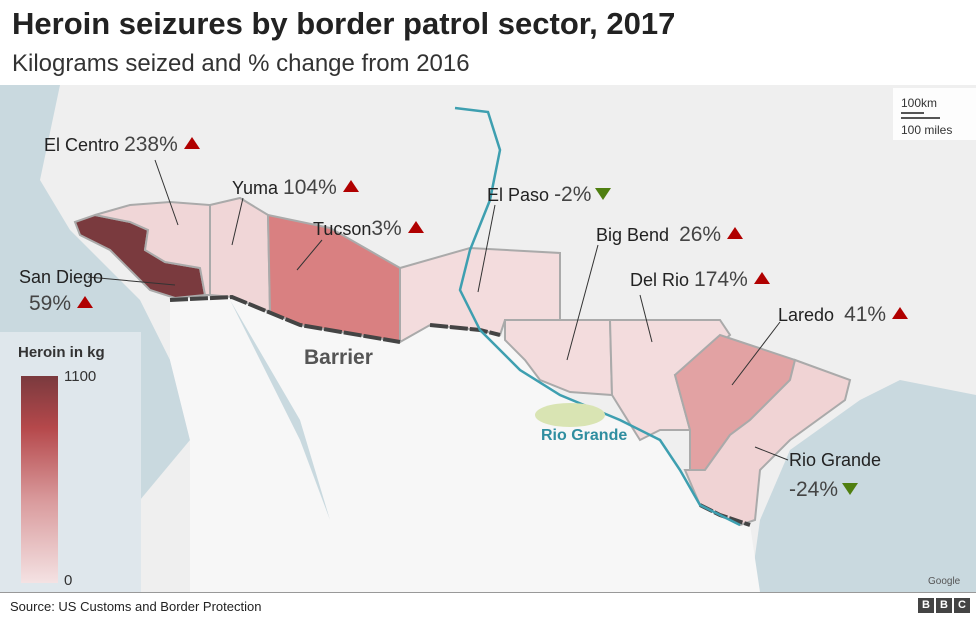 Image resolution: width=976 pixels, height=618 pixels. Describe the element at coordinates (70, 462) in the screenshot. I see `legend: Heroin in kg 1100 0` at that location.